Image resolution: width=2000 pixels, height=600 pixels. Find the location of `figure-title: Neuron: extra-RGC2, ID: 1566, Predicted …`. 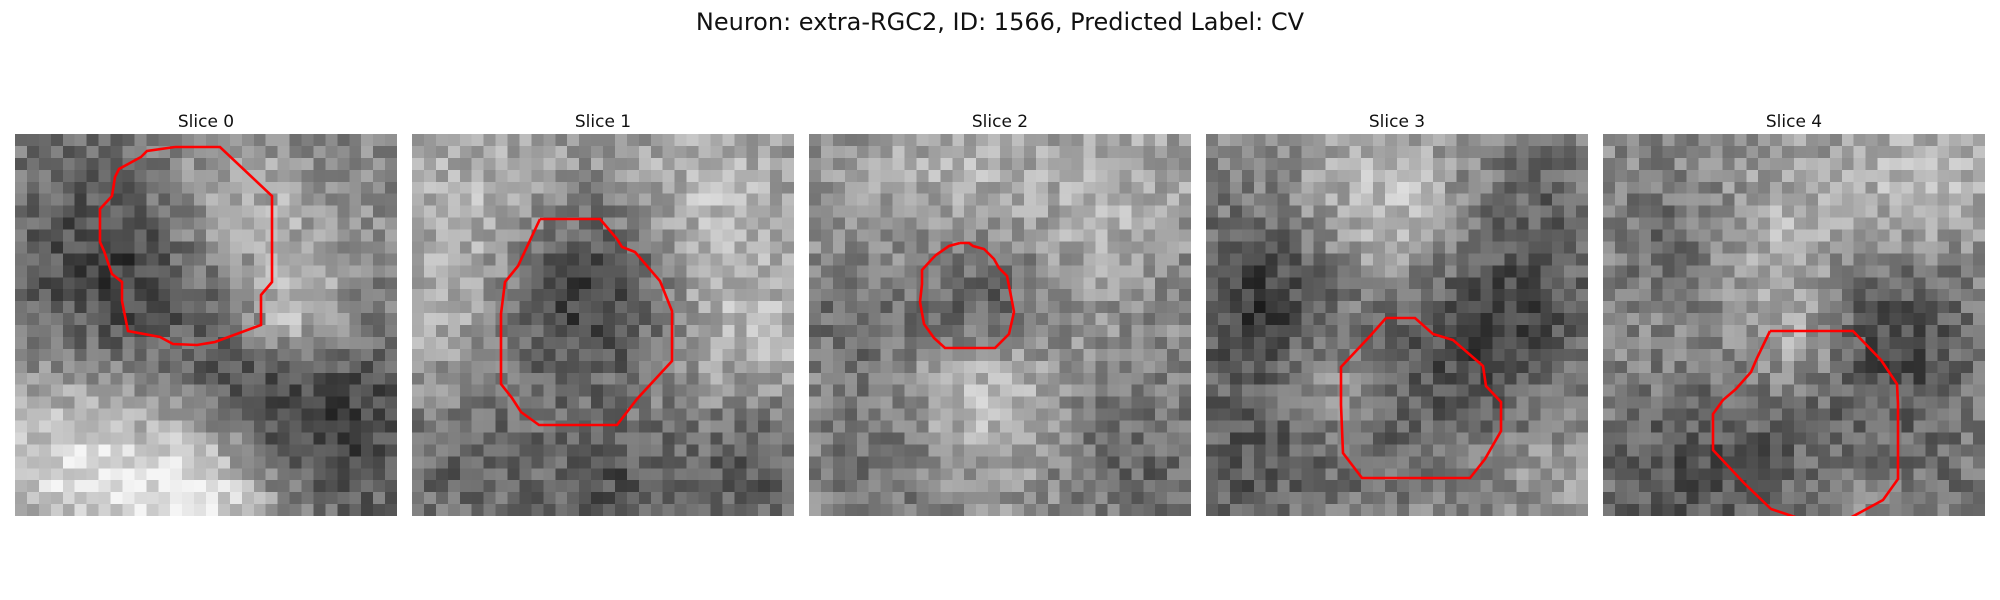

figure-title: Neuron: extra-RGC2, ID: 1566, Predicted … is located at coordinates (1000, 22).